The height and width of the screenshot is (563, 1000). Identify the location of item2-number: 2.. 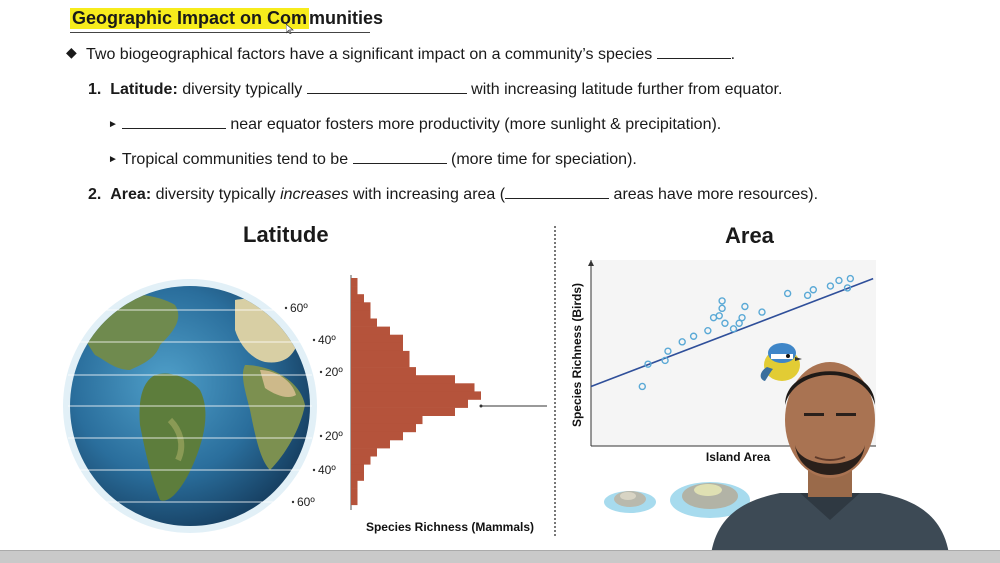
(95, 194).